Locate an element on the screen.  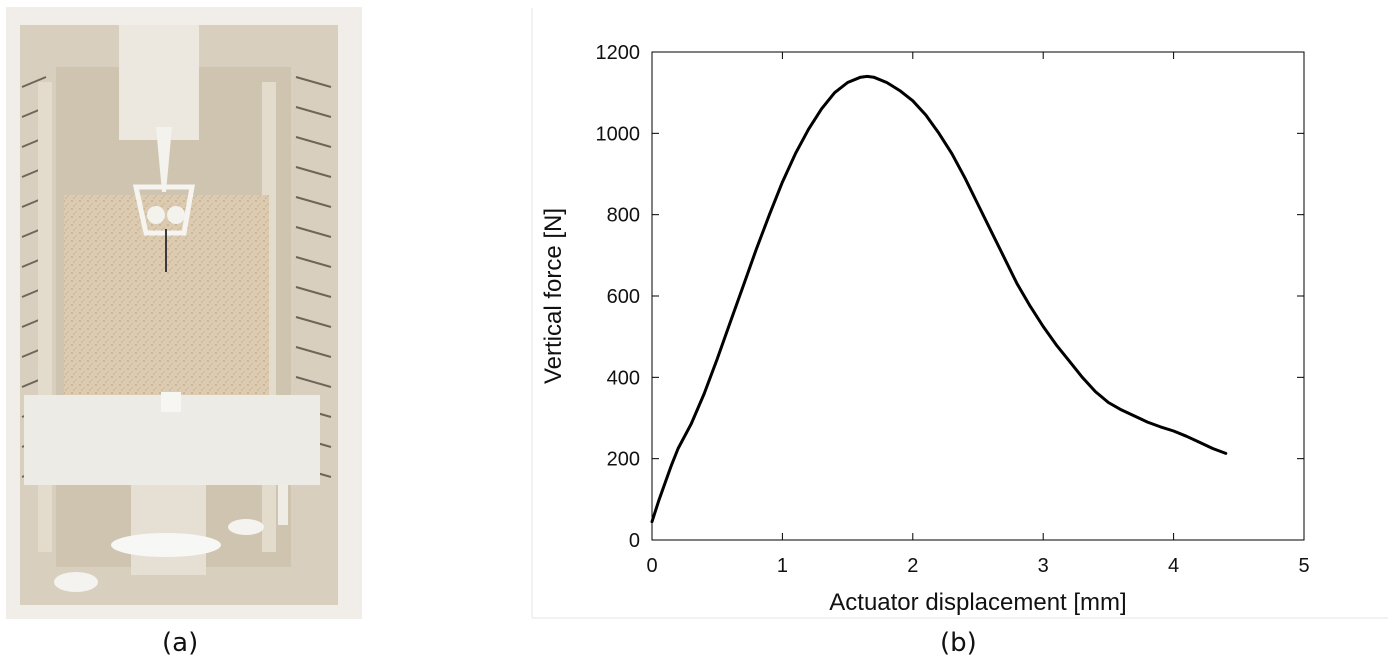
y-tick-label: 200 is located at coordinates (623, 460).